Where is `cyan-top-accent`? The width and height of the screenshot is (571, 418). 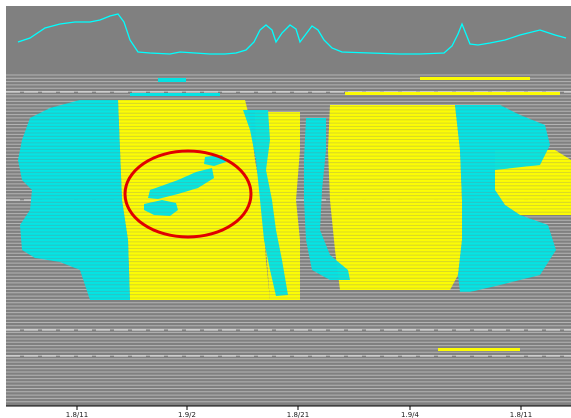 cyan-top-accent is located at coordinates (172, 80).